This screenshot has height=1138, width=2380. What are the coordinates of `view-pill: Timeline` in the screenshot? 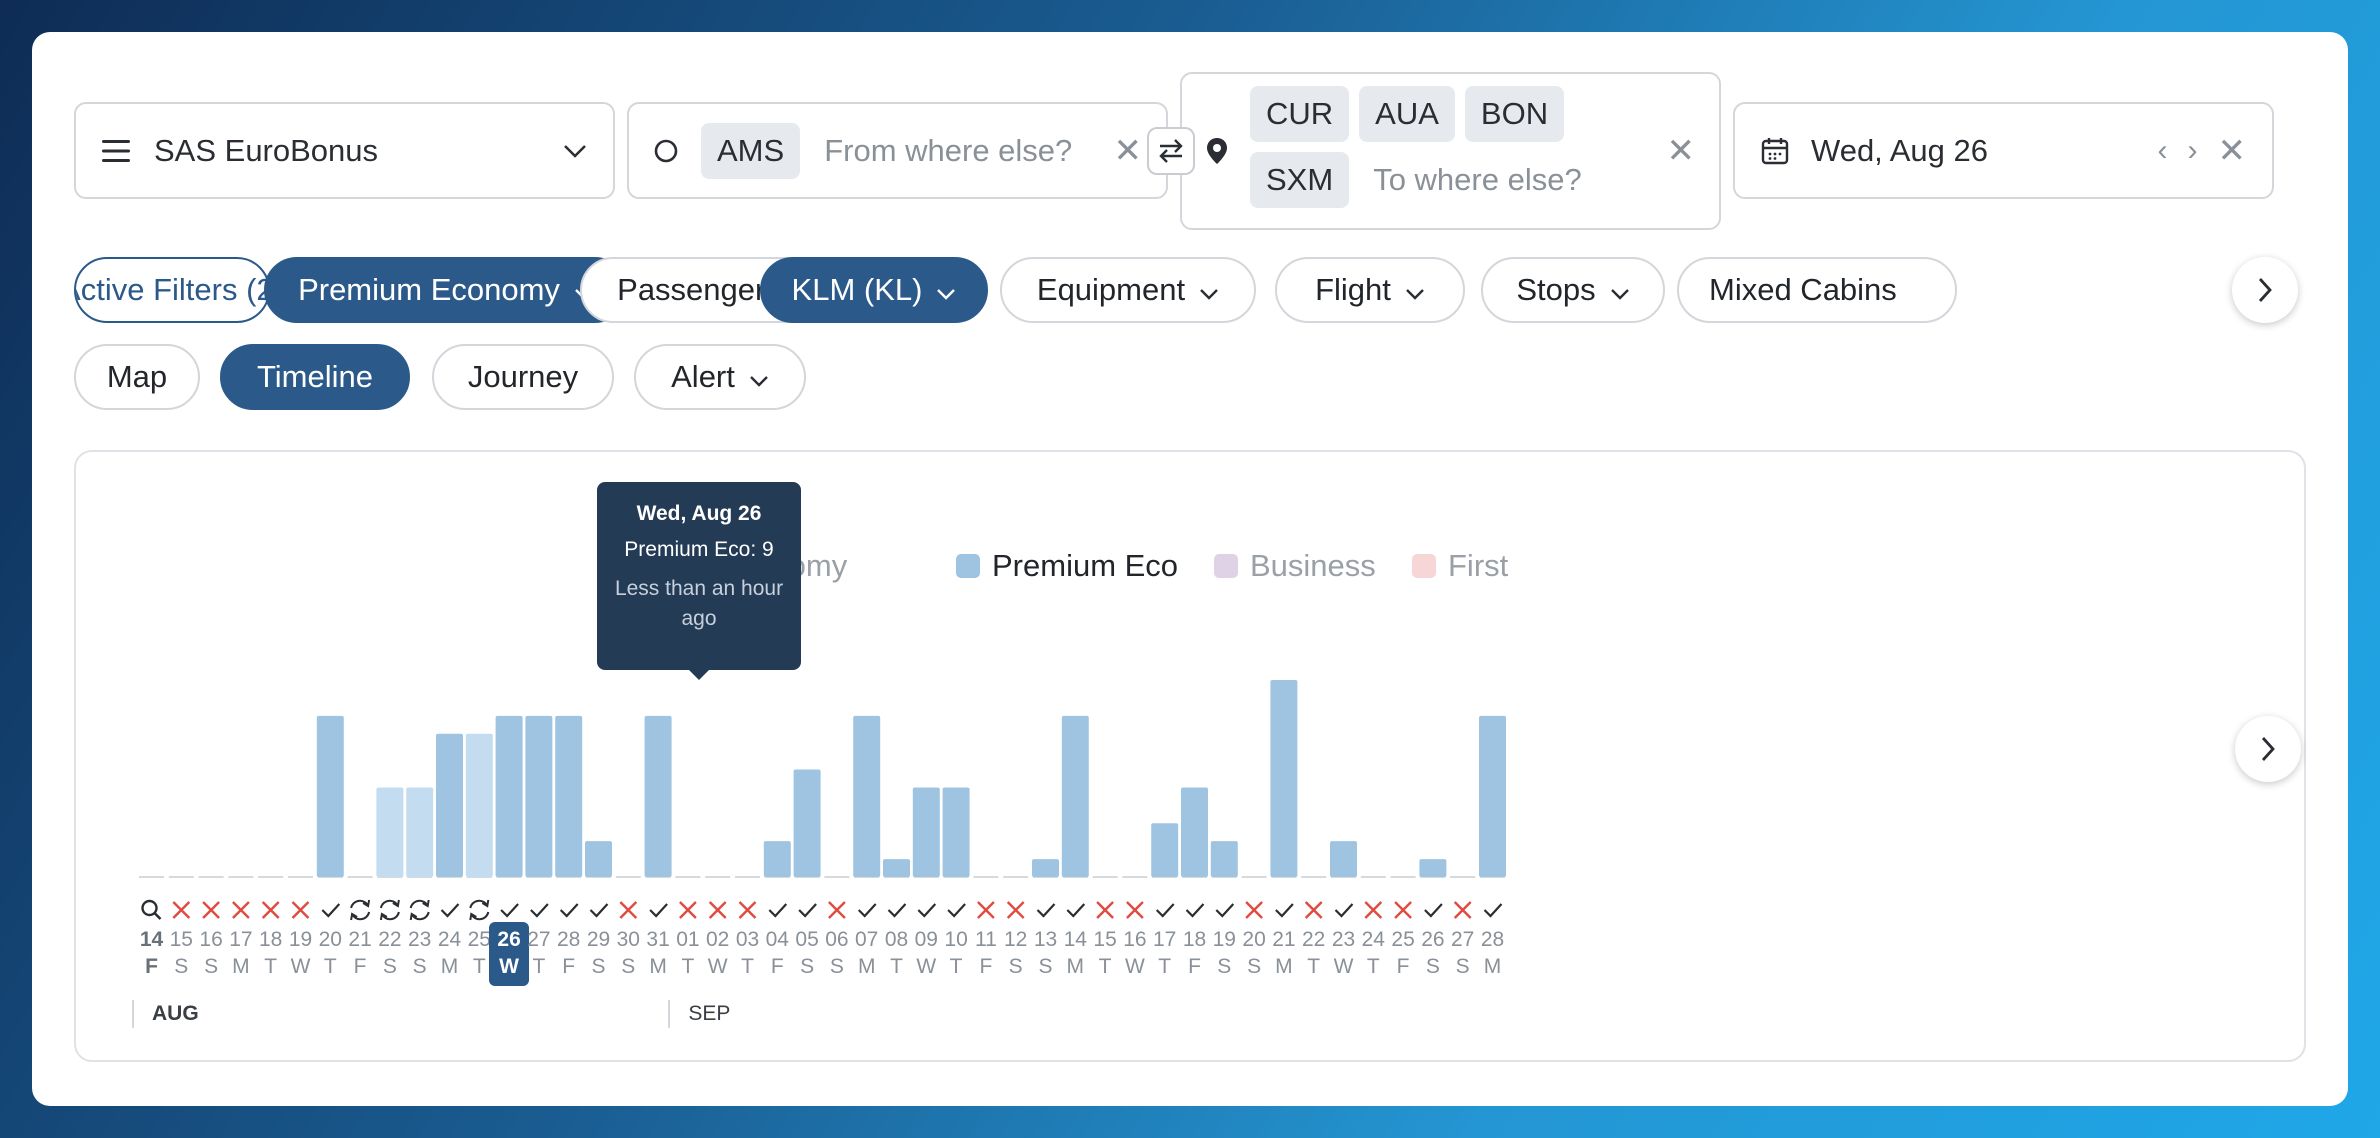 It's located at (315, 377).